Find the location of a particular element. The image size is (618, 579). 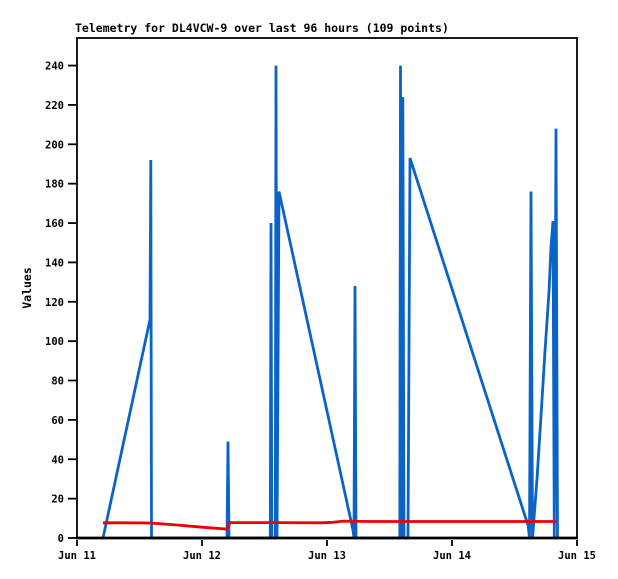

y-tick-label: 40 is located at coordinates (57, 460).